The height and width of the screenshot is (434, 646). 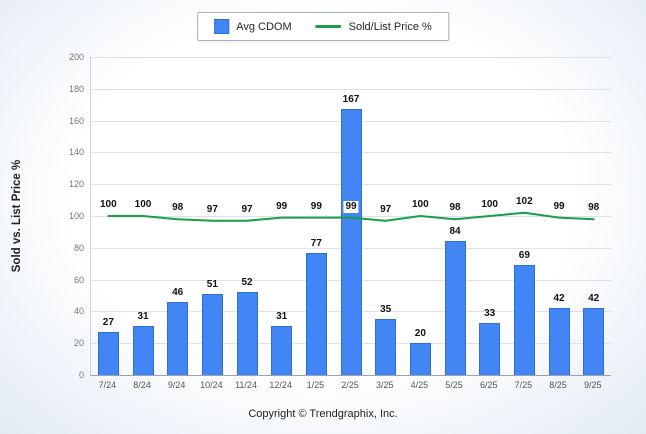 I want to click on y-tick-label: 160, so click(x=76, y=120).